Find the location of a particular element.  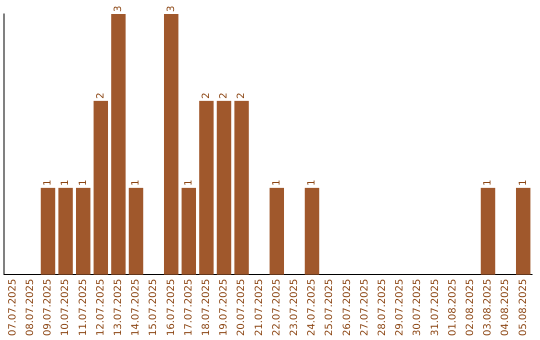

x-tick-label: 25.07.2025 is located at coordinates (330, 307).